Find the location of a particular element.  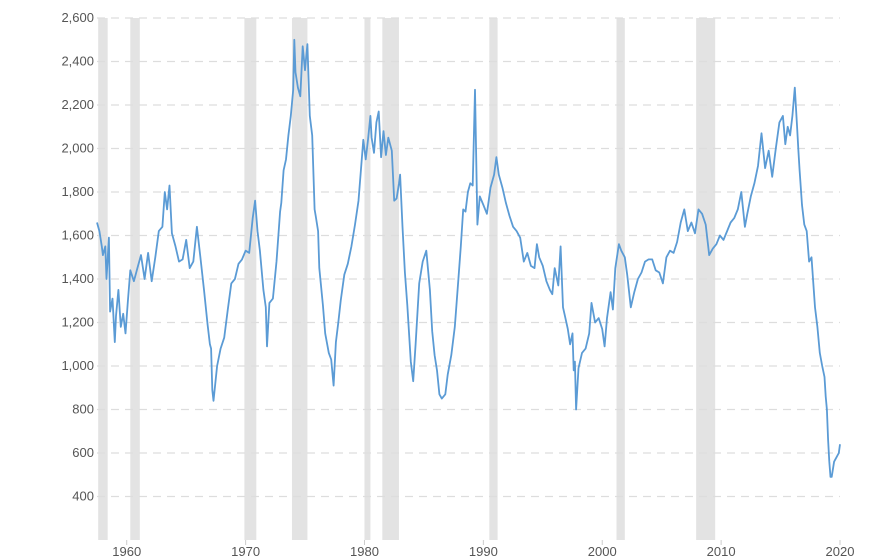

x-tick-label: 1960 is located at coordinates (126, 551).